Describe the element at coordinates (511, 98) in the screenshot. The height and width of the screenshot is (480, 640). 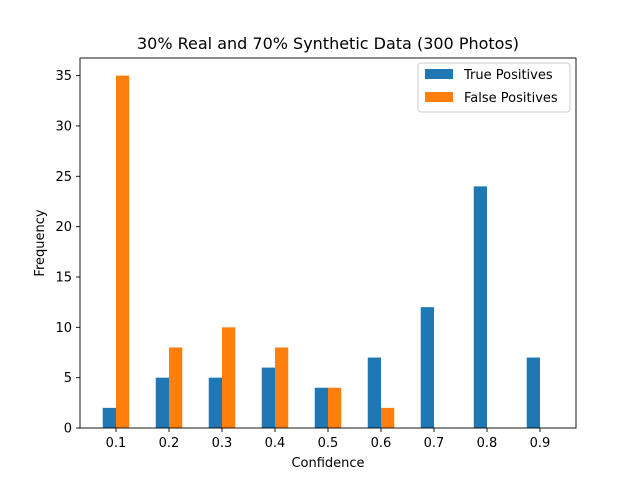
I see `legend-label-false-positives: False Positives` at that location.